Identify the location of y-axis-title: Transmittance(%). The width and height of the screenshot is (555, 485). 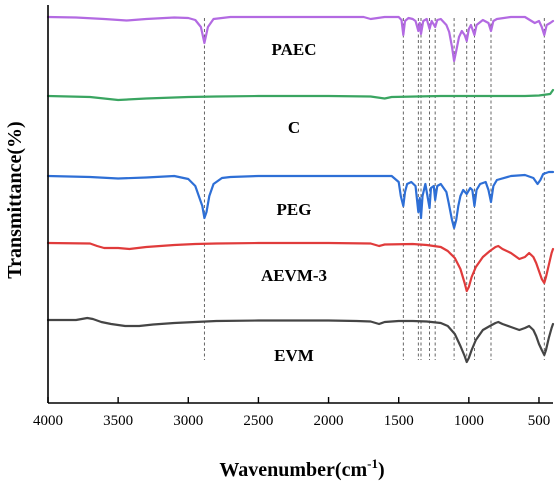
(15, 199).